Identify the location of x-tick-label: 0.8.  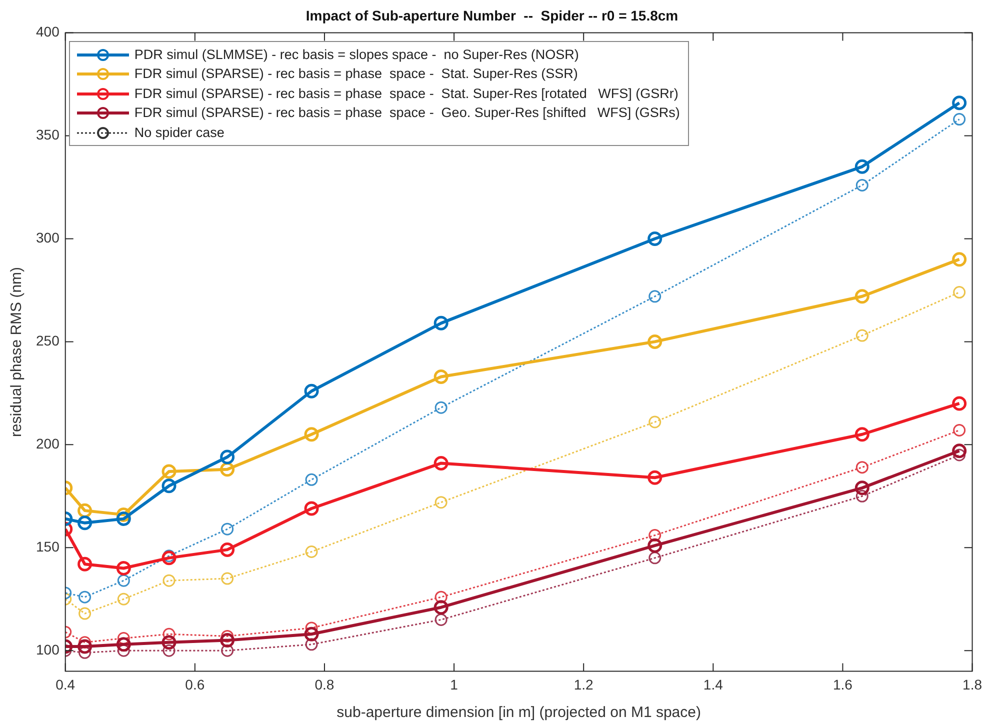
(324, 684).